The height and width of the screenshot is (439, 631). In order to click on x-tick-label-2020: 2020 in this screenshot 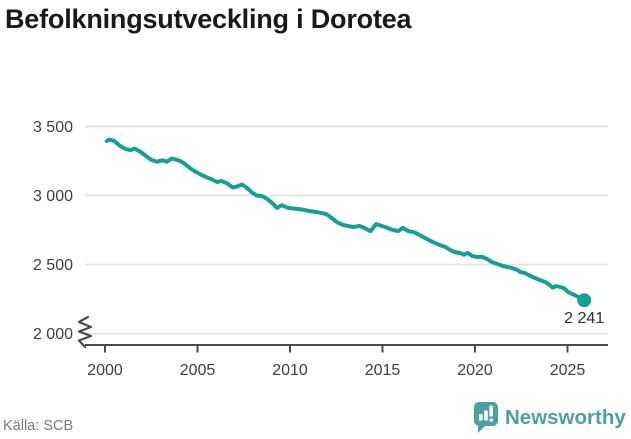, I will do `click(475, 370)`.